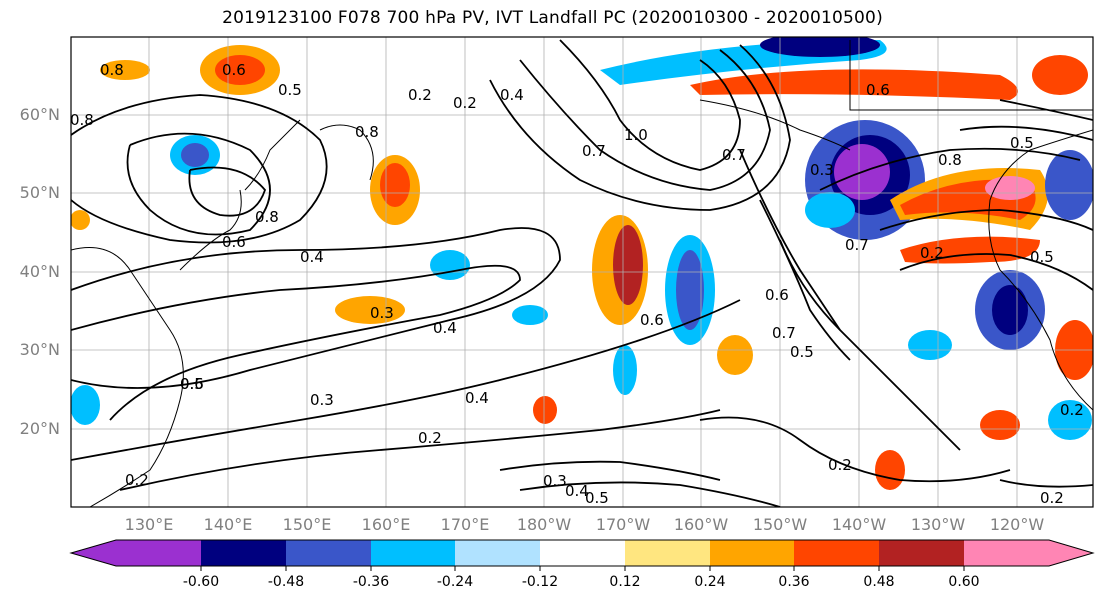  What do you see at coordinates (938, 524) in the screenshot?
I see `lon-label: 130°W` at bounding box center [938, 524].